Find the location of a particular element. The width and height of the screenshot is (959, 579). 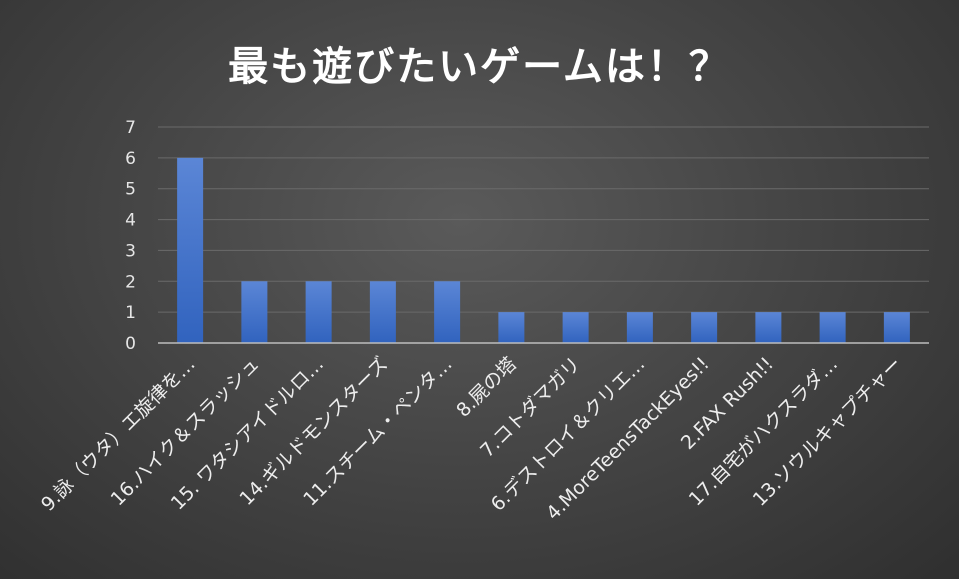

chart-title: 最も遊びたいゲームは！？ is located at coordinates (479, 67).